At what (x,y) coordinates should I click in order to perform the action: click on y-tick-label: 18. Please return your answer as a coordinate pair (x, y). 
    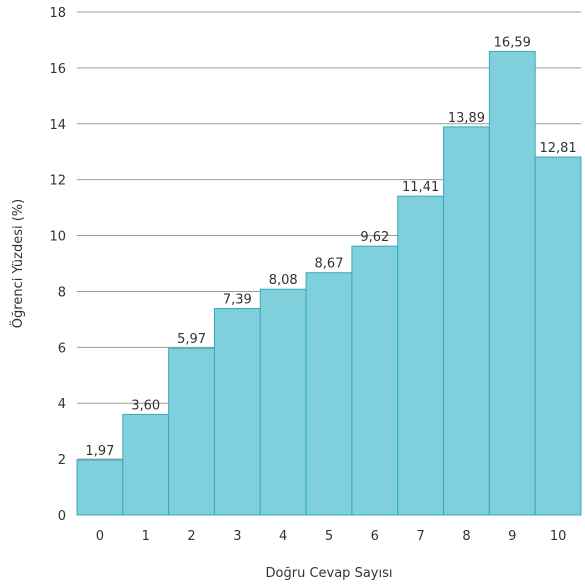
    Looking at the image, I should click on (57, 13).